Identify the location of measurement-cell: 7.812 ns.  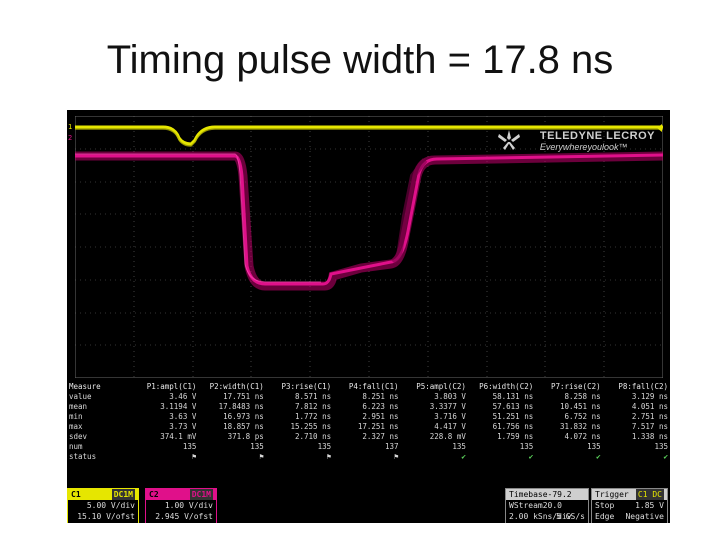
(313, 406).